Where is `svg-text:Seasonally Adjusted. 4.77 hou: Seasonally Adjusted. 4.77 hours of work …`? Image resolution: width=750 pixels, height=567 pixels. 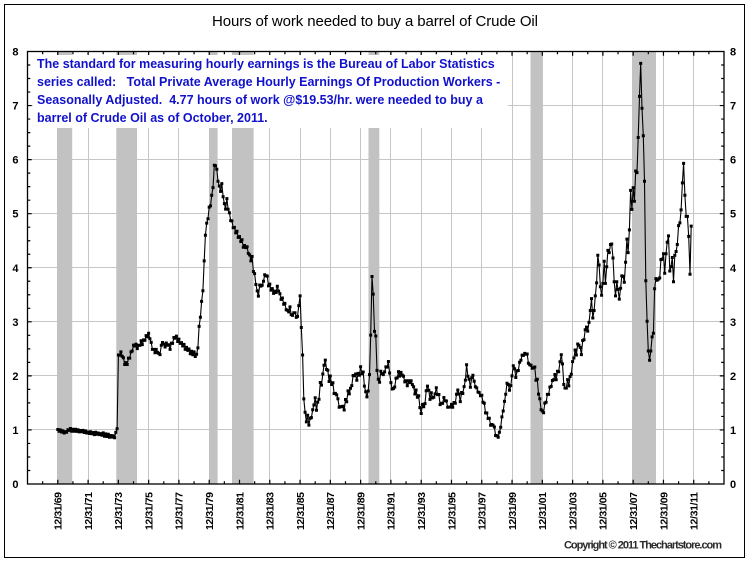
svg-text:Seasonally Adjusted. 4.77 hou: Seasonally Adjusted. 4.77 hours of work … is located at coordinates (260, 100).